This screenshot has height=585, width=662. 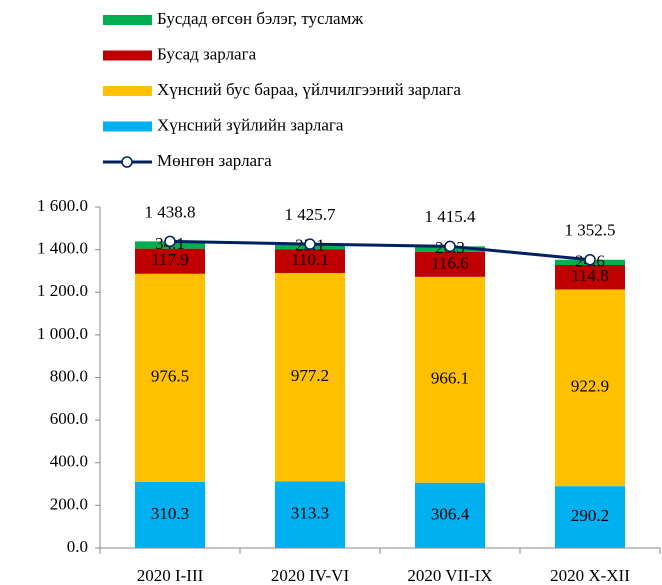 What do you see at coordinates (69, 503) in the screenshot?
I see `y-tick-label: 200.0` at bounding box center [69, 503].